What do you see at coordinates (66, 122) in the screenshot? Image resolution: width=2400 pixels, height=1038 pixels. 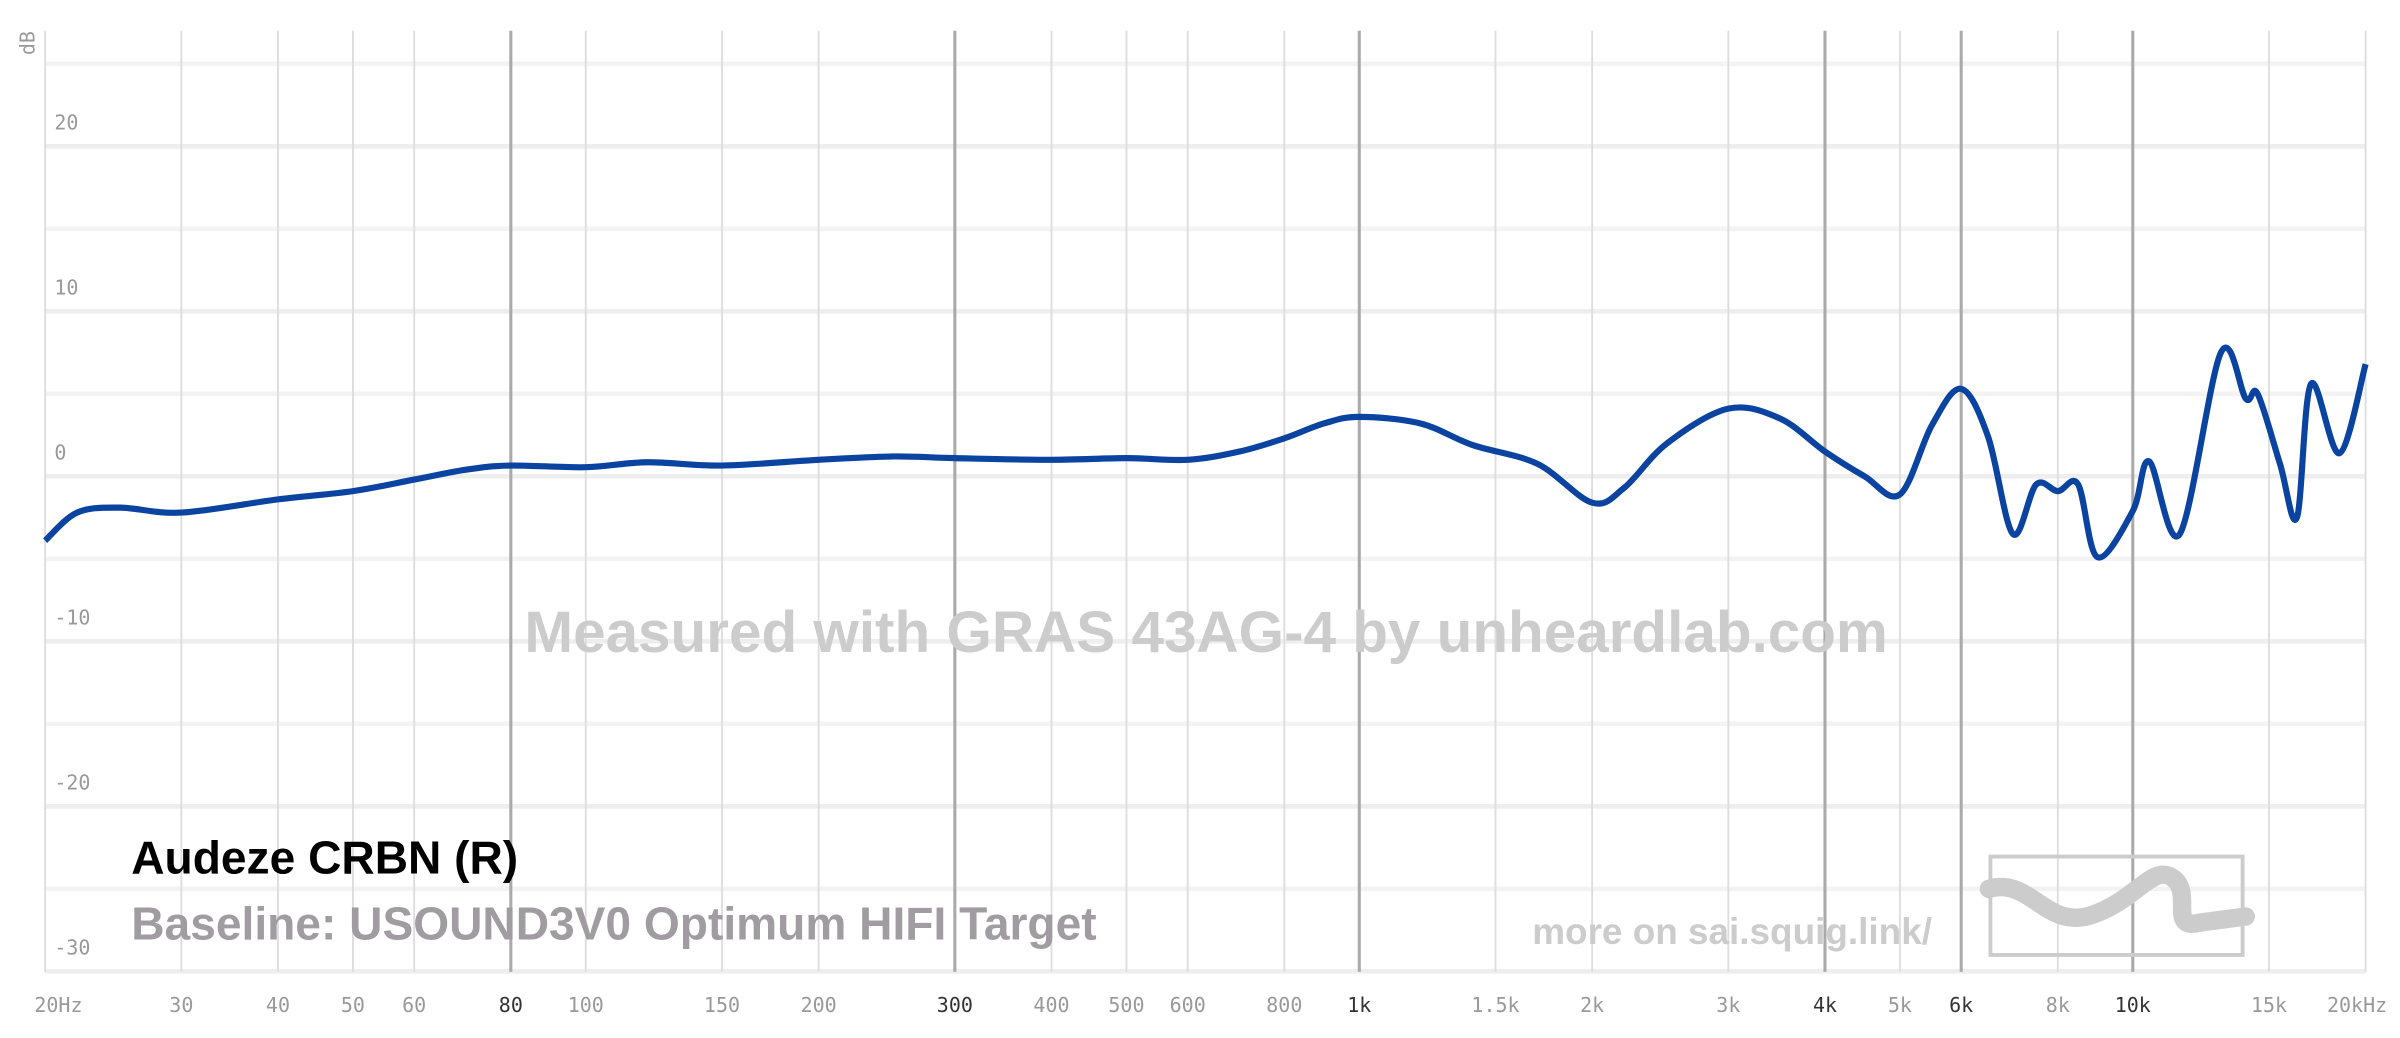 I see `y-tick-label: 20` at bounding box center [66, 122].